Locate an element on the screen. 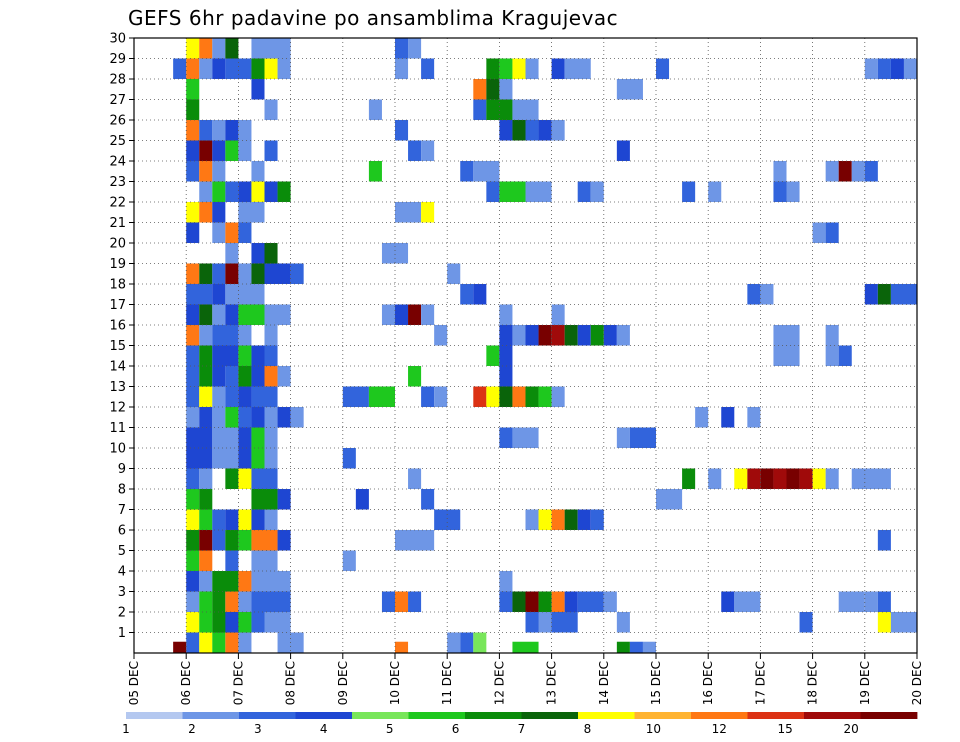 The height and width of the screenshot is (742, 960). colorbar-label: 2 is located at coordinates (192, 729).